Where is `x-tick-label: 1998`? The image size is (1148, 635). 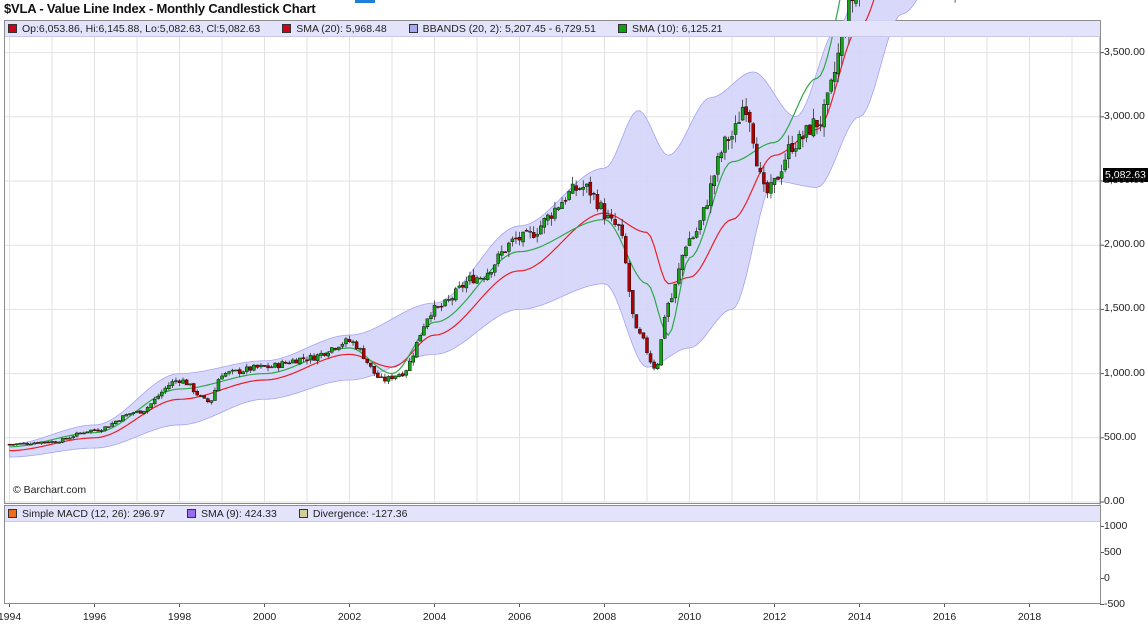
x-tick-label: 1998 is located at coordinates (179, 617).